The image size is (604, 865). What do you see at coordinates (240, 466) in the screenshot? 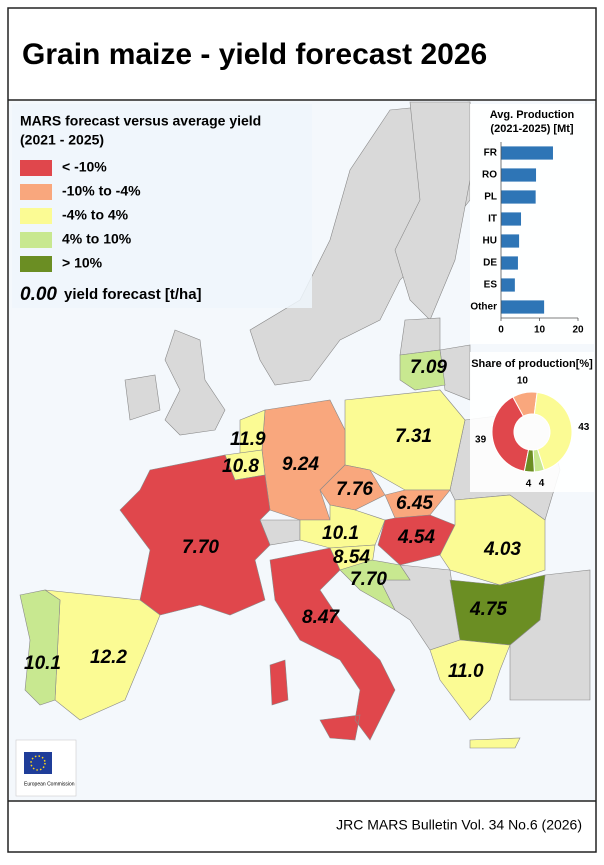
I see `region-label: 10.8` at bounding box center [240, 466].